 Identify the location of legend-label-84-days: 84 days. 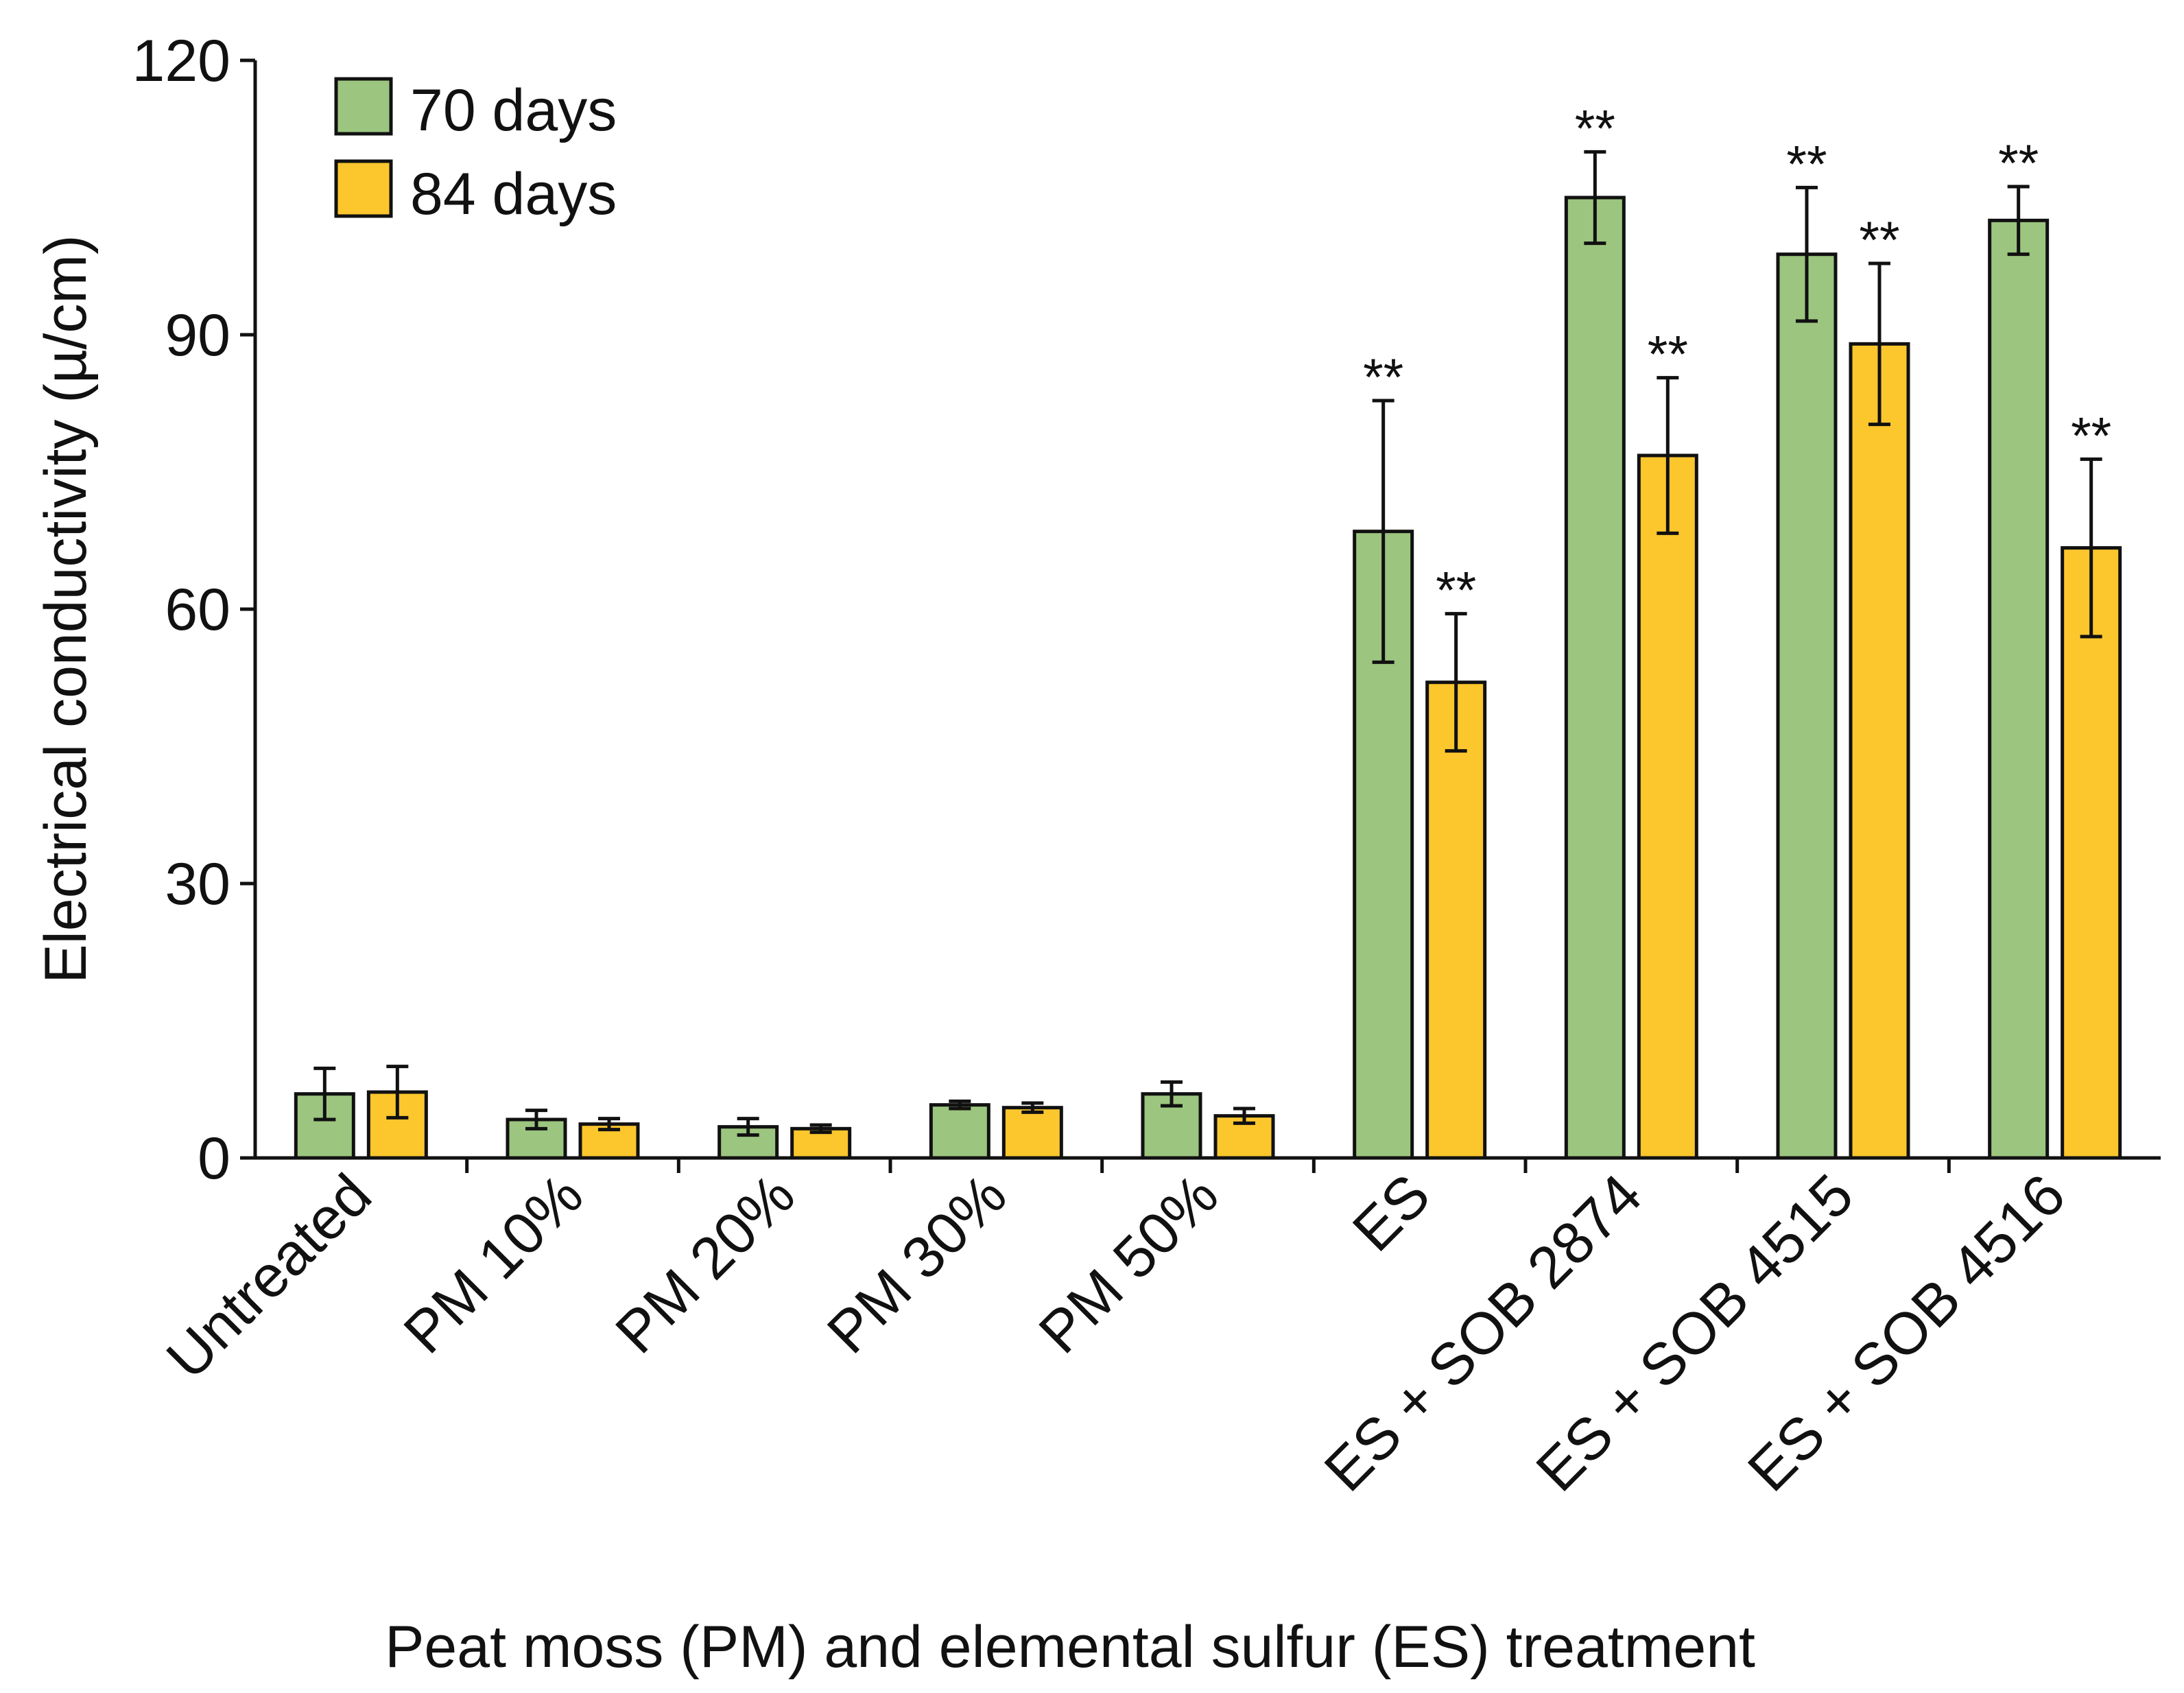
(513, 194).